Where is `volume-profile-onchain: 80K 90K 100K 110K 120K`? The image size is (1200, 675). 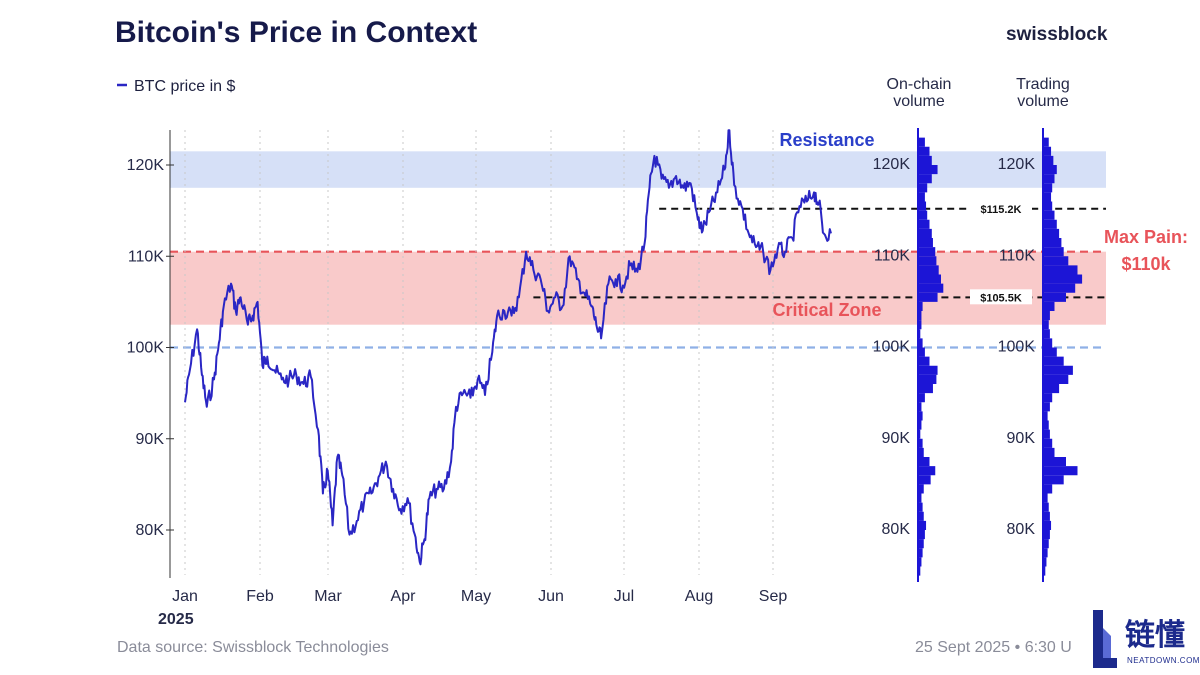 volume-profile-onchain: 80K 90K 100K 110K 120K is located at coordinates (908, 355).